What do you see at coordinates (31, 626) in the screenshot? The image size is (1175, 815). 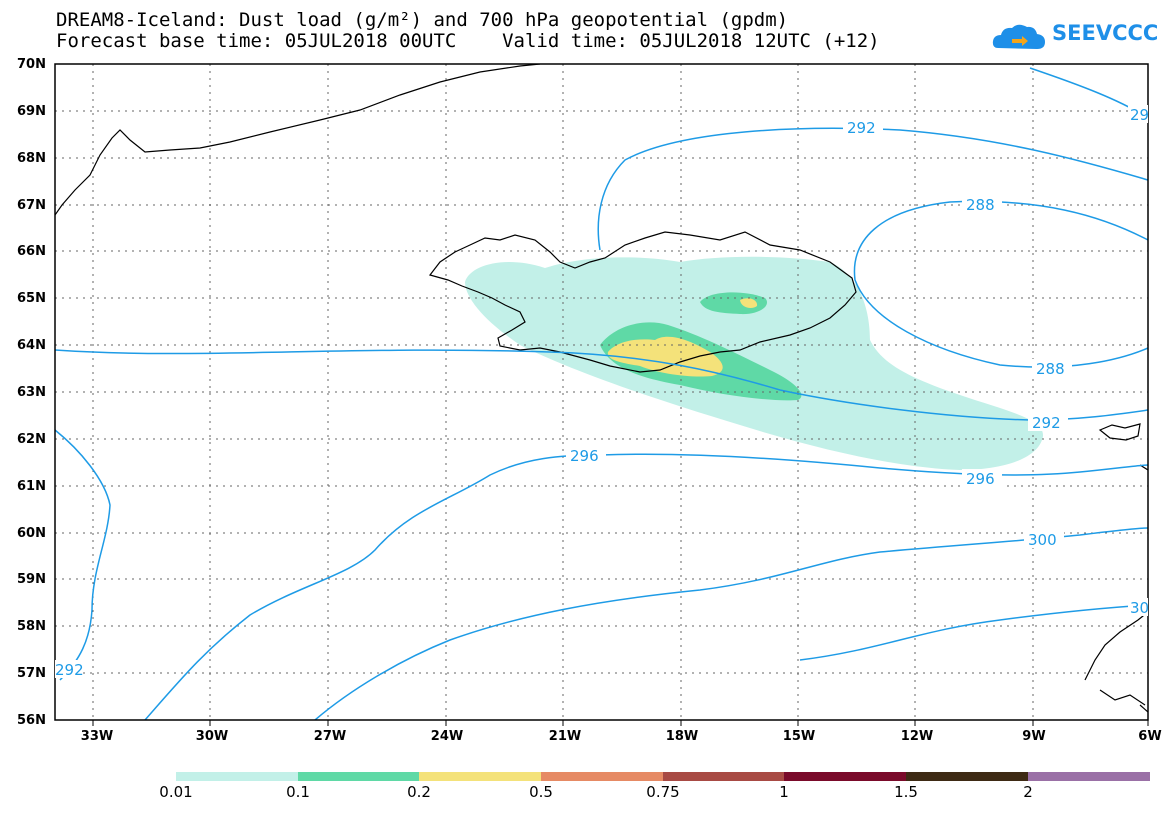 I see `lat-label: 58N` at bounding box center [31, 626].